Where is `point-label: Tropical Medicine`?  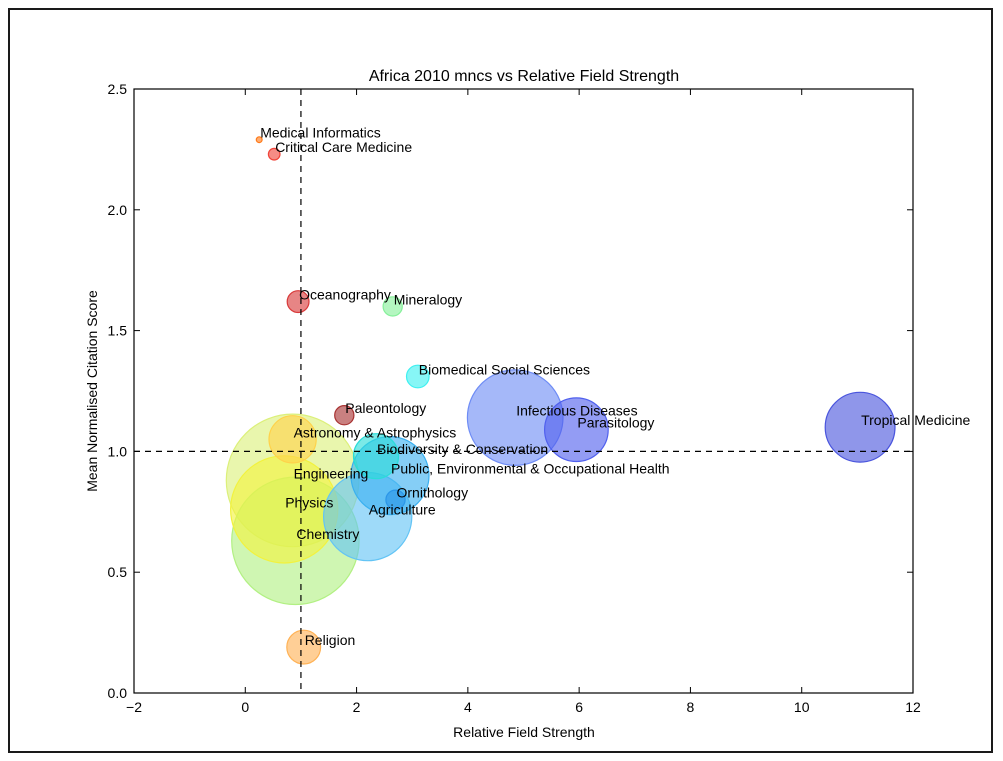 point-label: Tropical Medicine is located at coordinates (915, 420).